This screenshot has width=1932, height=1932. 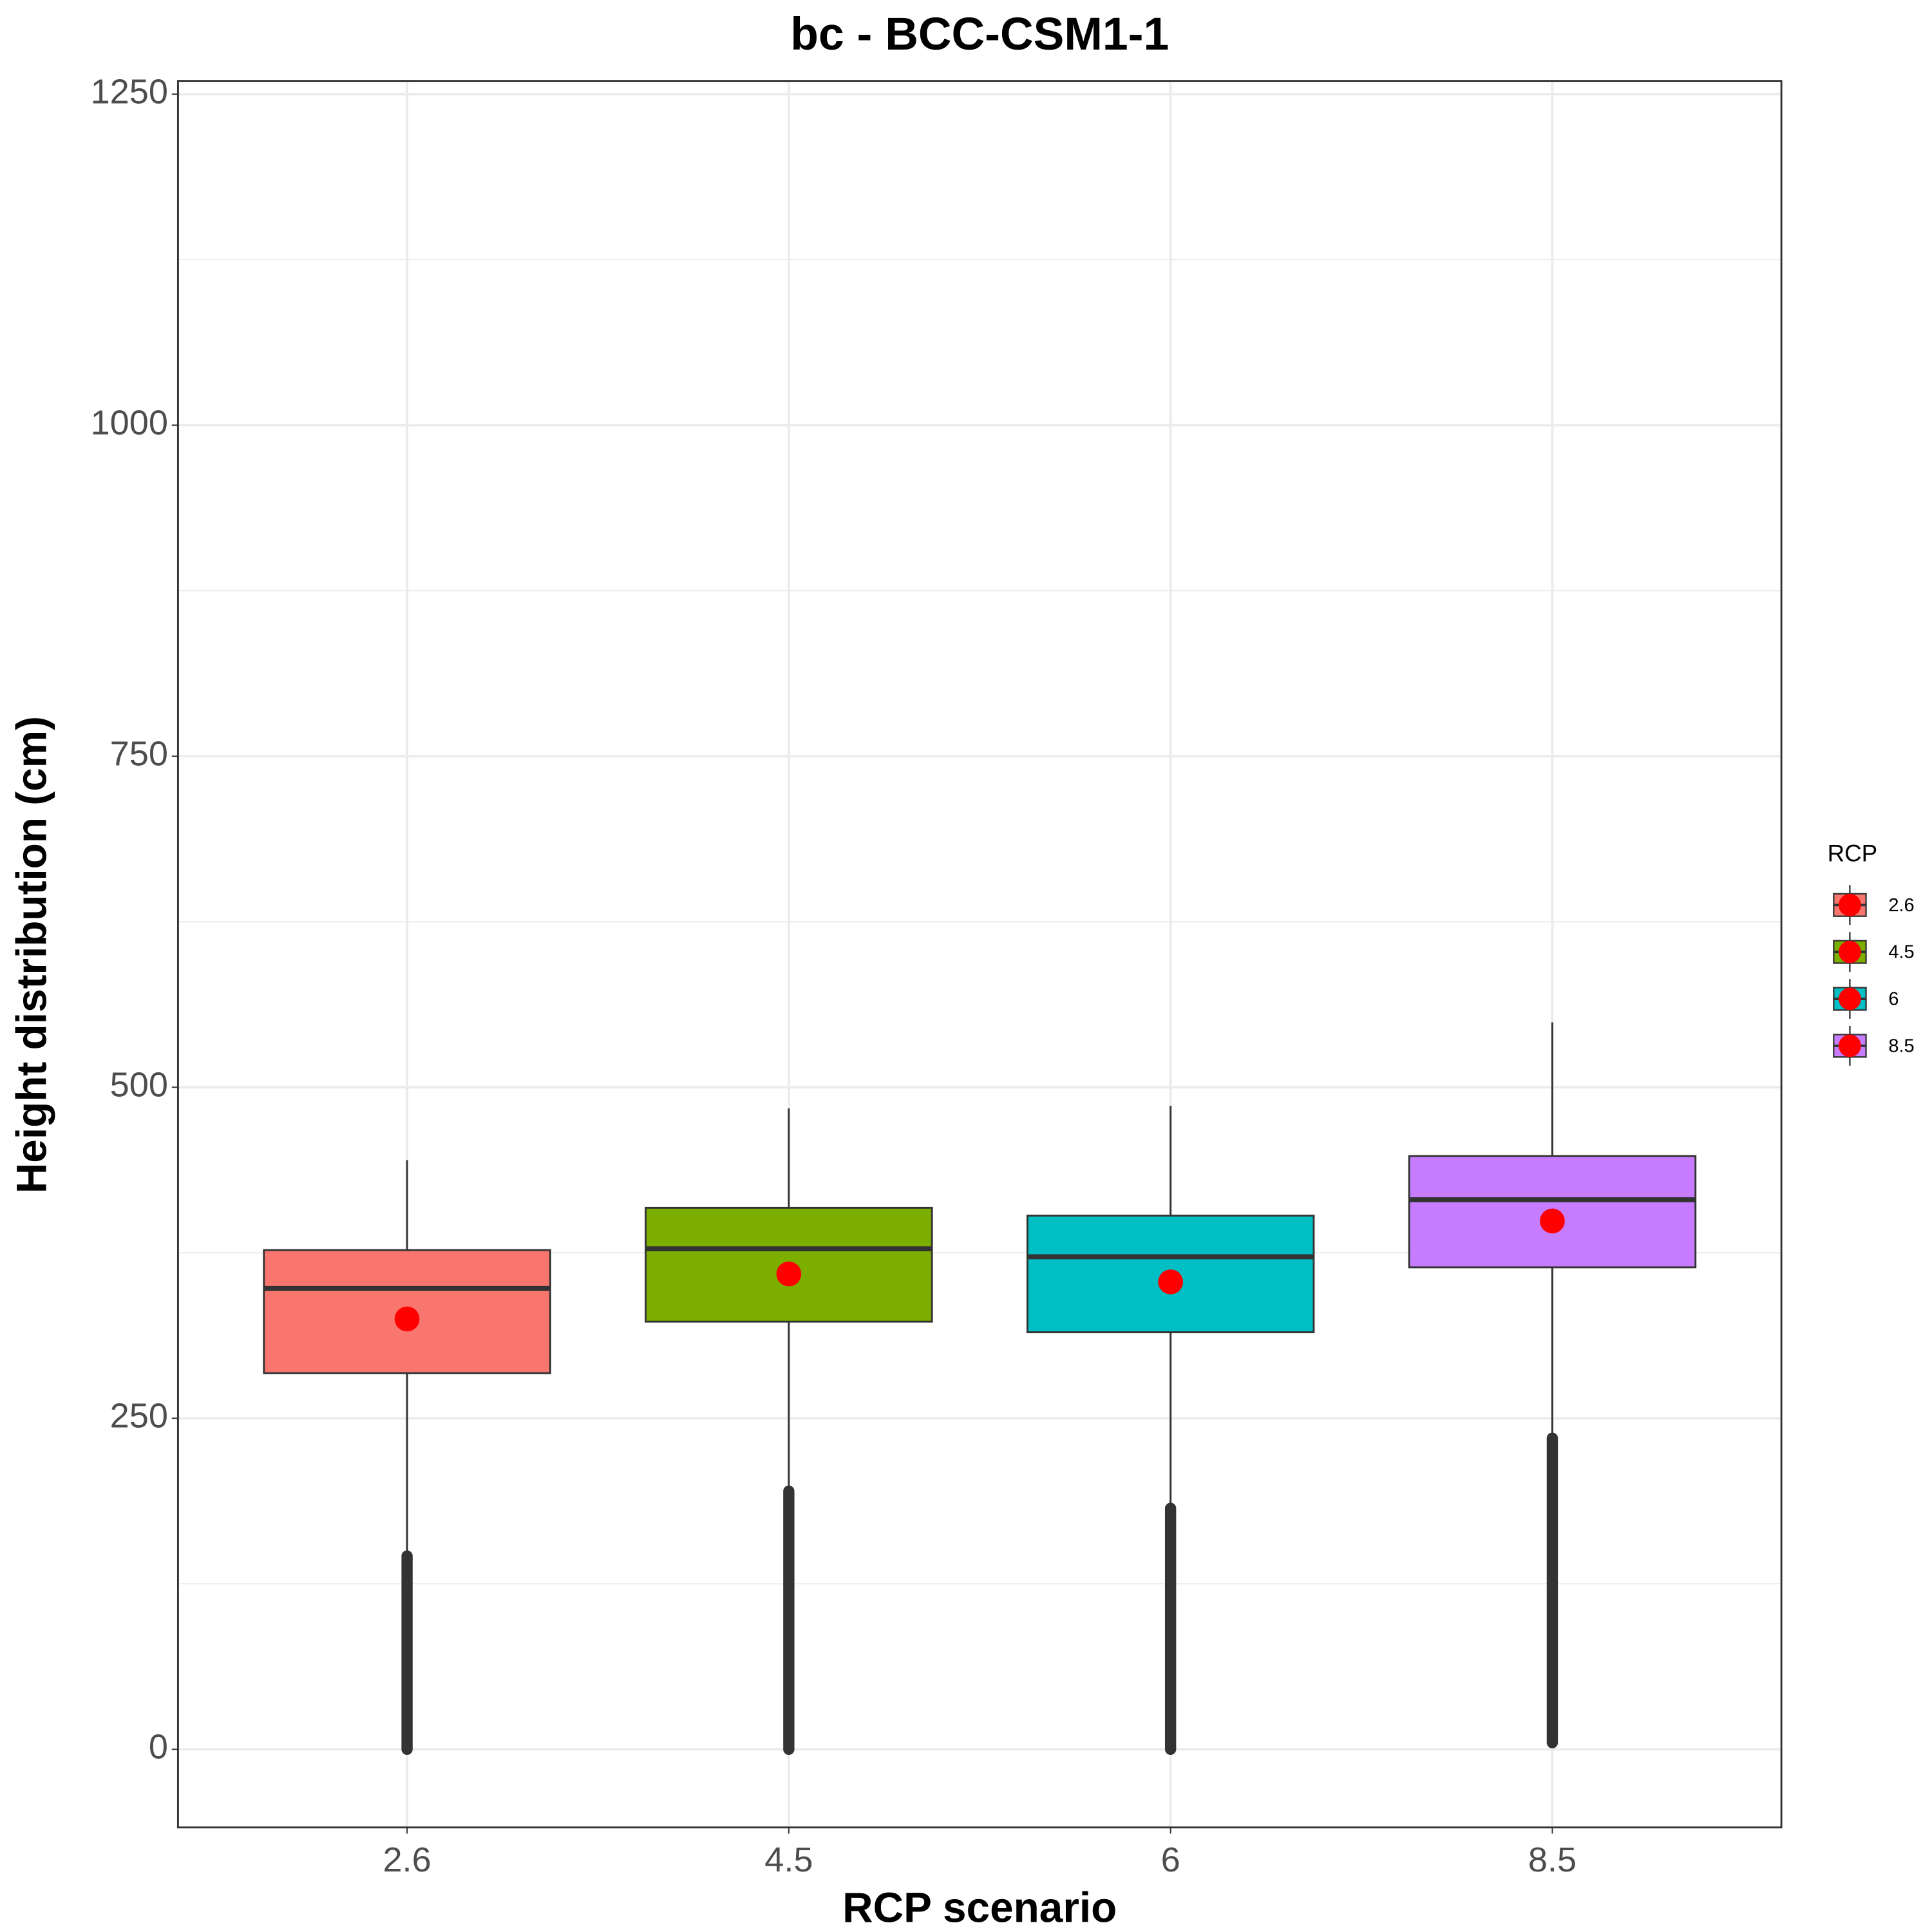 What do you see at coordinates (129, 423) in the screenshot?
I see `y-tick-label: 1000` at bounding box center [129, 423].